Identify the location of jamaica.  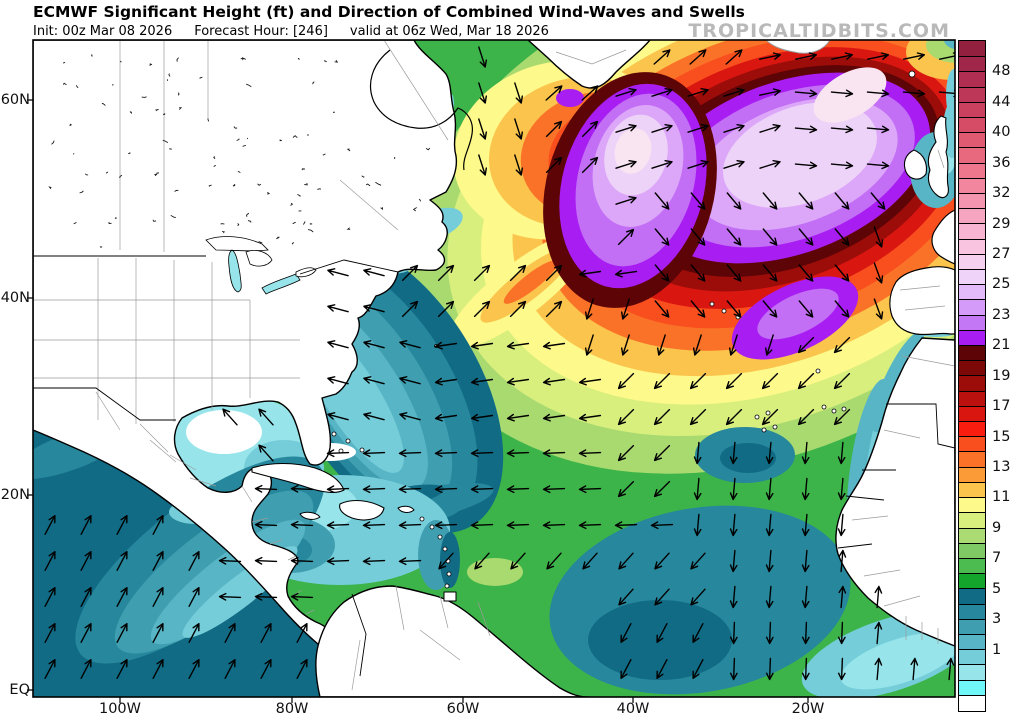
(310, 515).